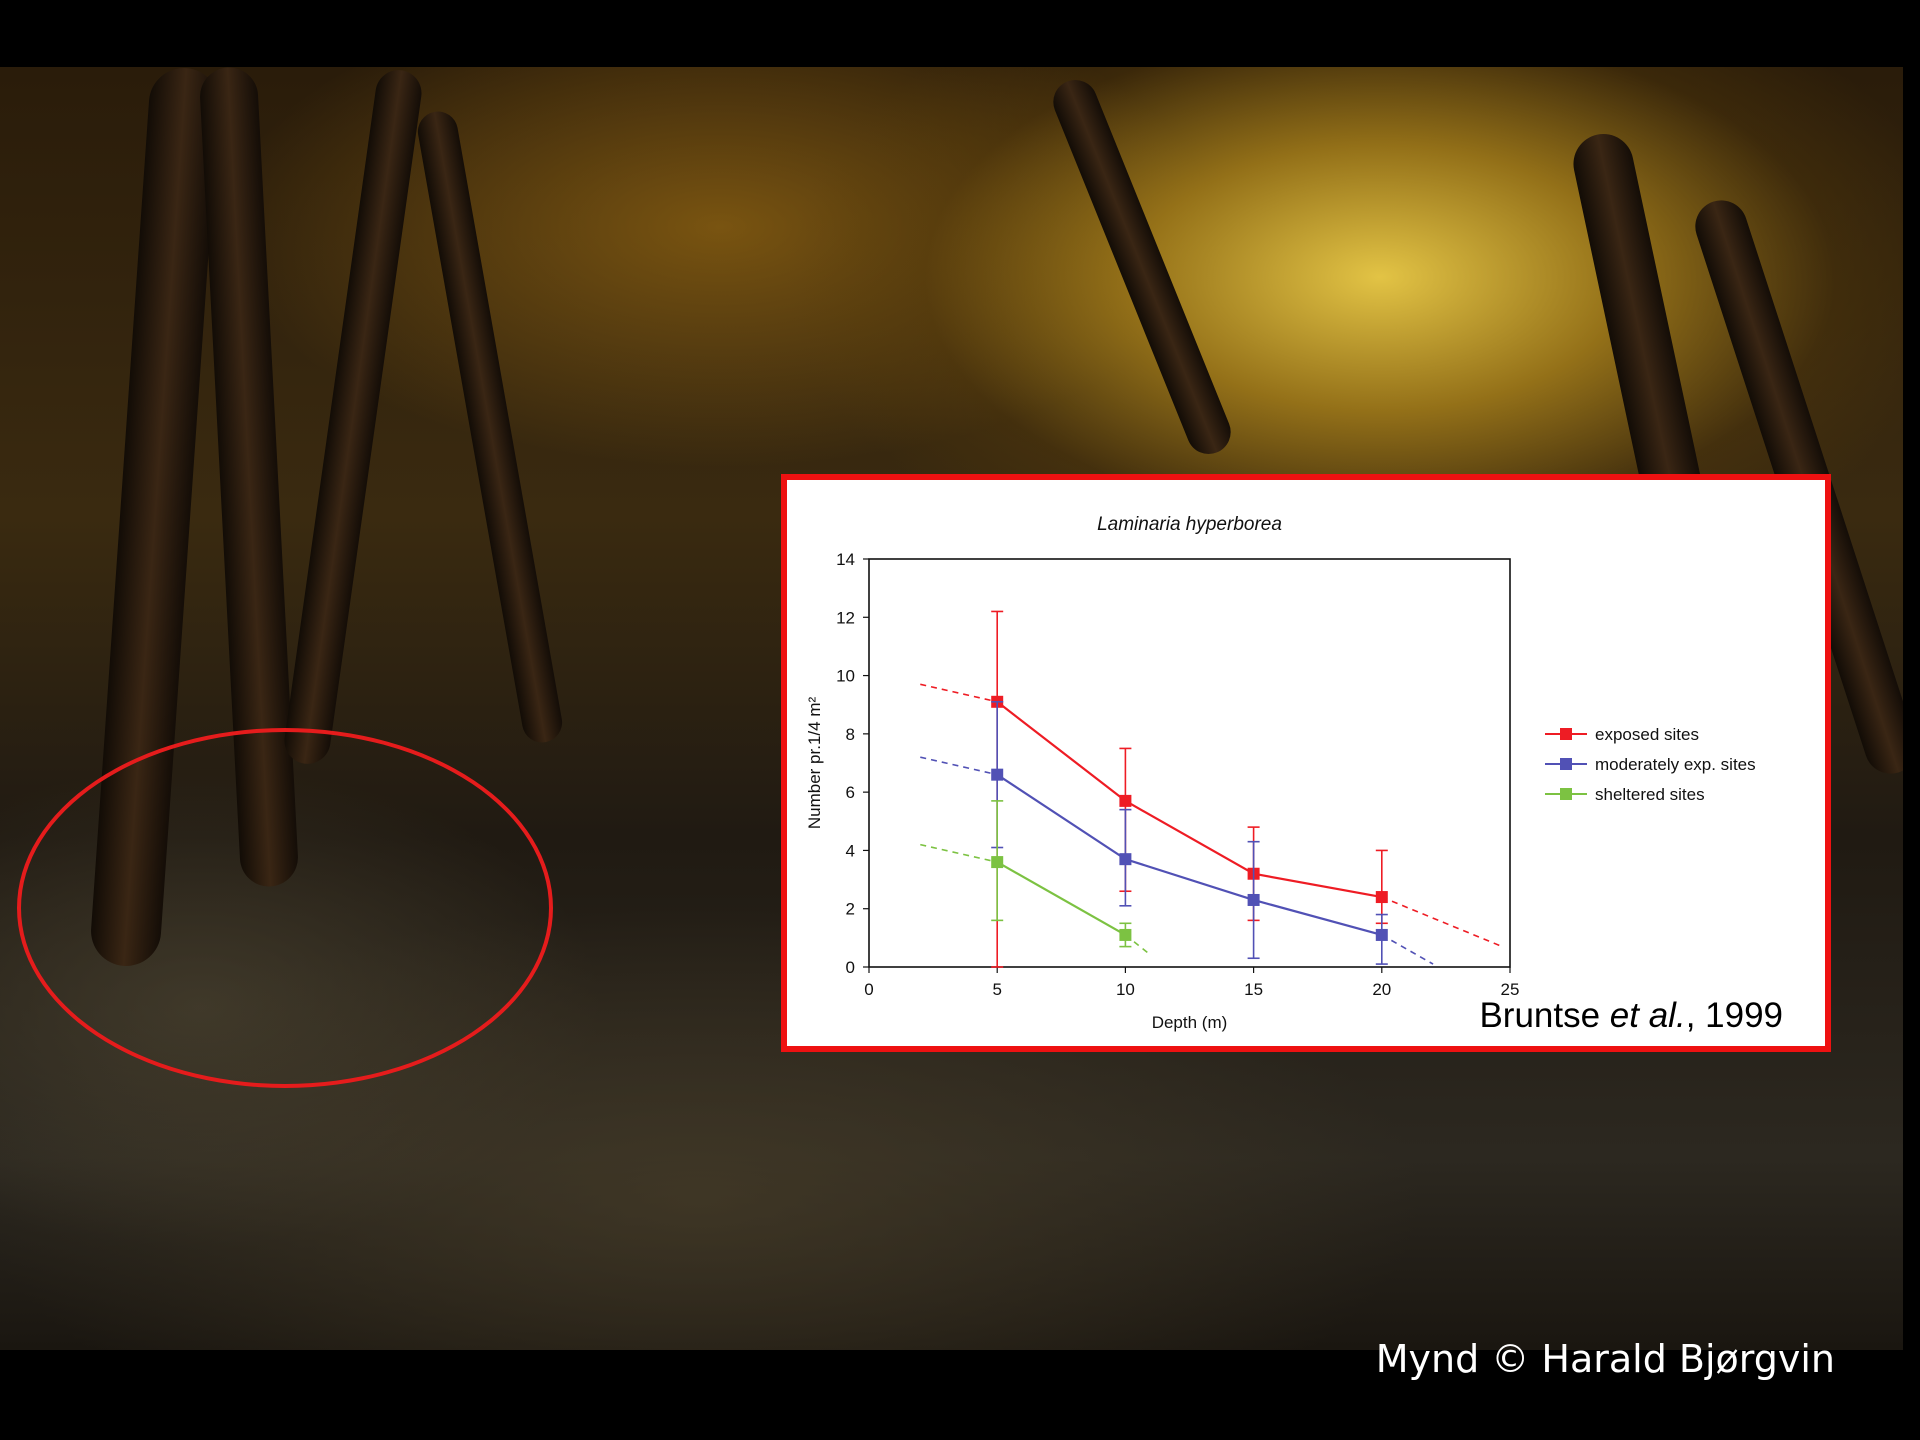 This screenshot has height=1440, width=1920. I want to click on citation-author: Bruntse, so click(1540, 1015).